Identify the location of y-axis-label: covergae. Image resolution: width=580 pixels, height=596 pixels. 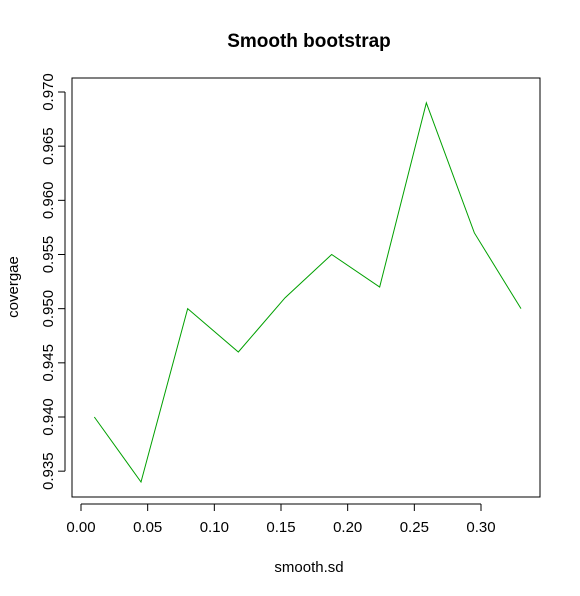
(13, 287).